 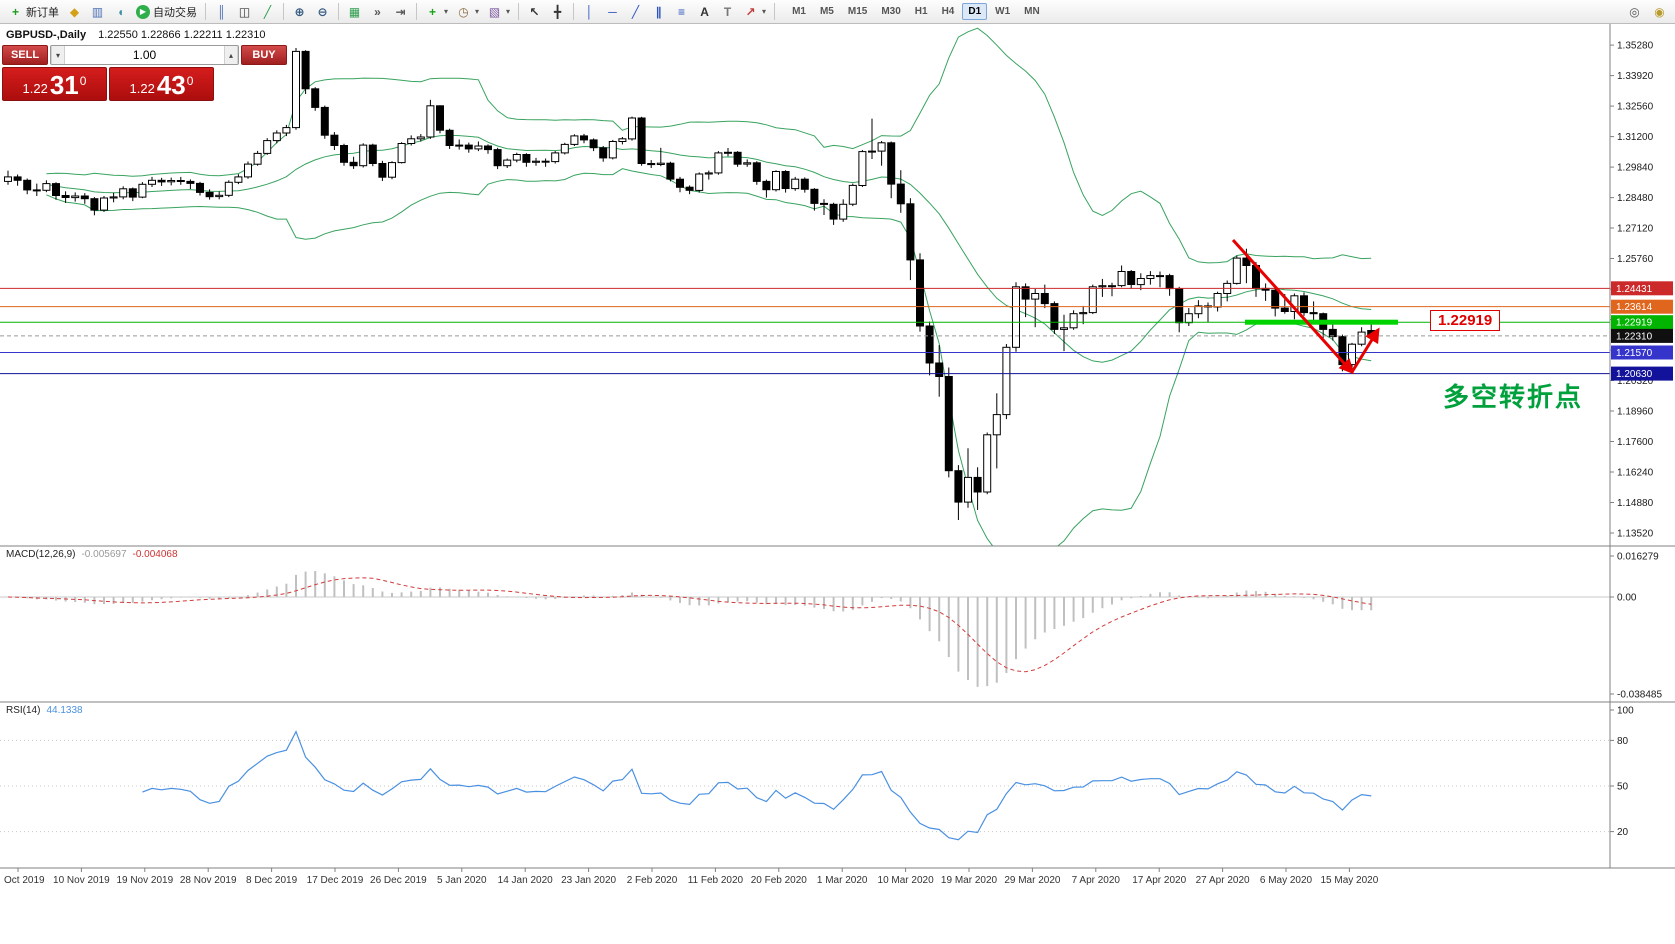 I want to click on turning-point-annotation: 多空转折点, so click(x=1513, y=397).